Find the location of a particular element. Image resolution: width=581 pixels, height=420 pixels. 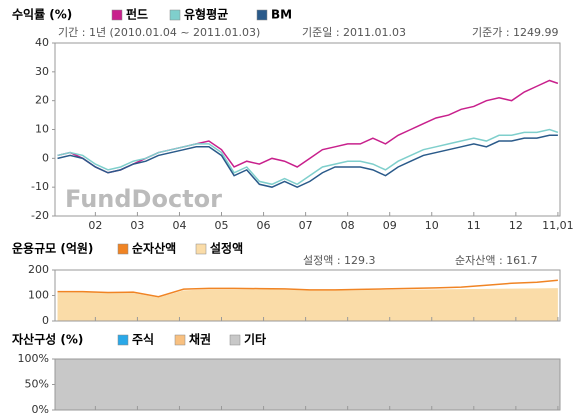

annotation: 기준가 : 1249.99 is located at coordinates (515, 32).